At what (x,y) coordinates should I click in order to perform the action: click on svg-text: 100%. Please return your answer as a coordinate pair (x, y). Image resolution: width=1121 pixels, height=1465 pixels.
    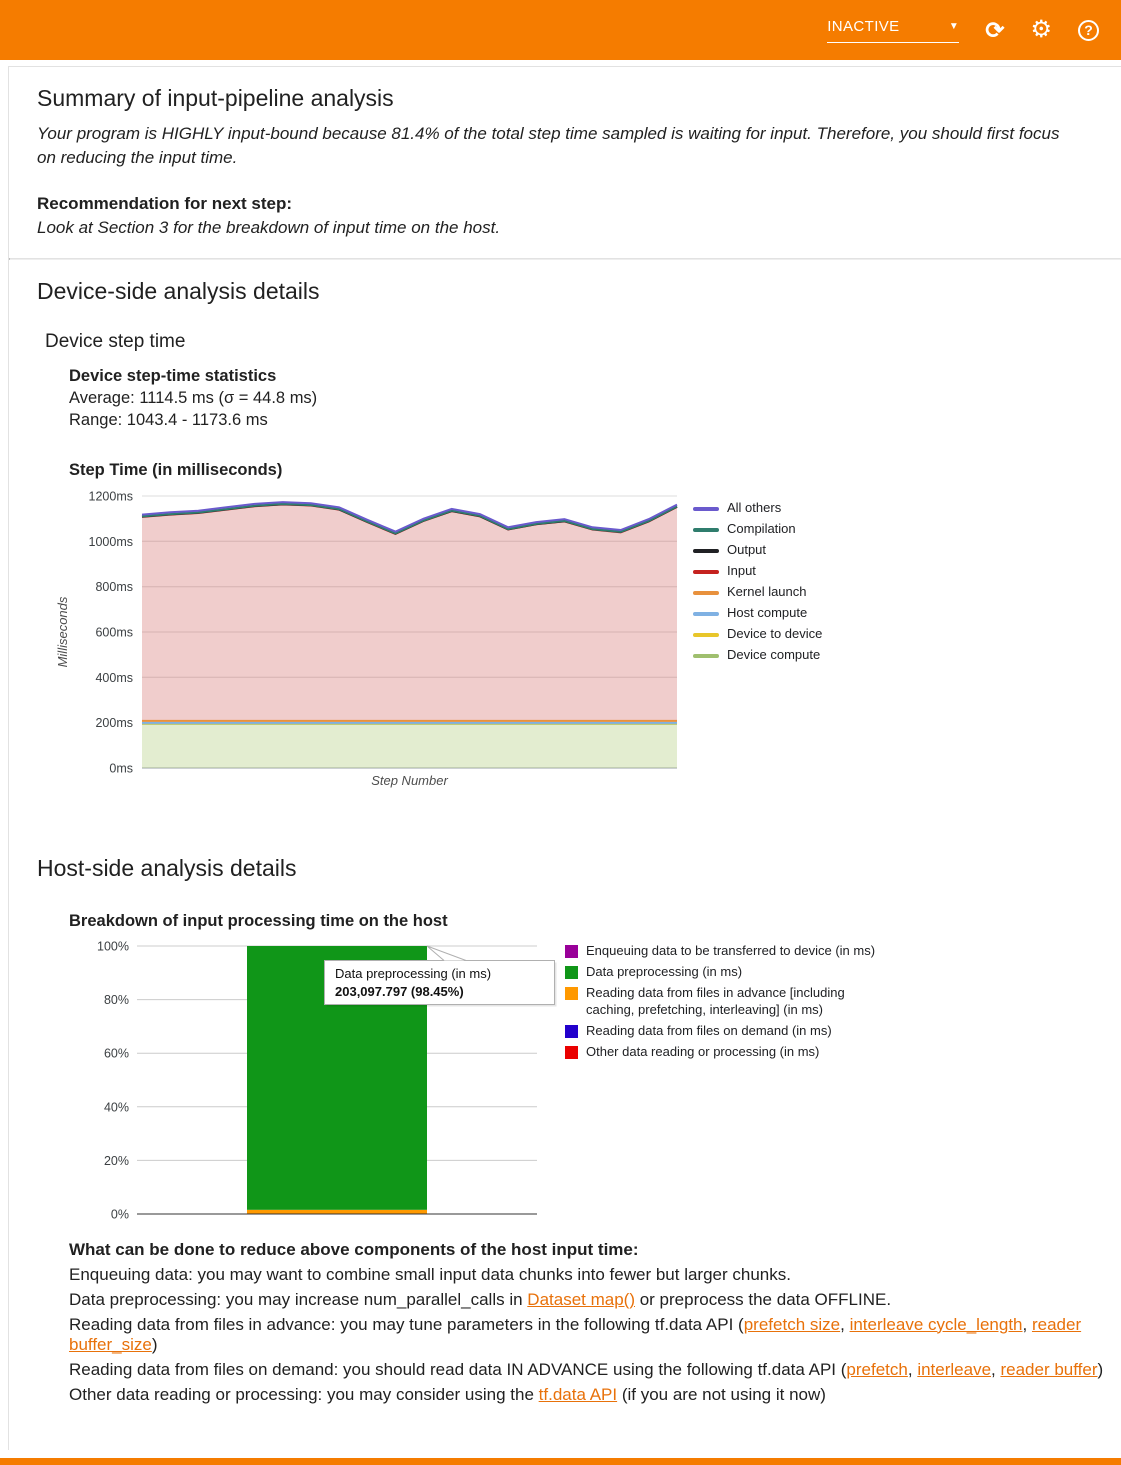
    Looking at the image, I should click on (113, 947).